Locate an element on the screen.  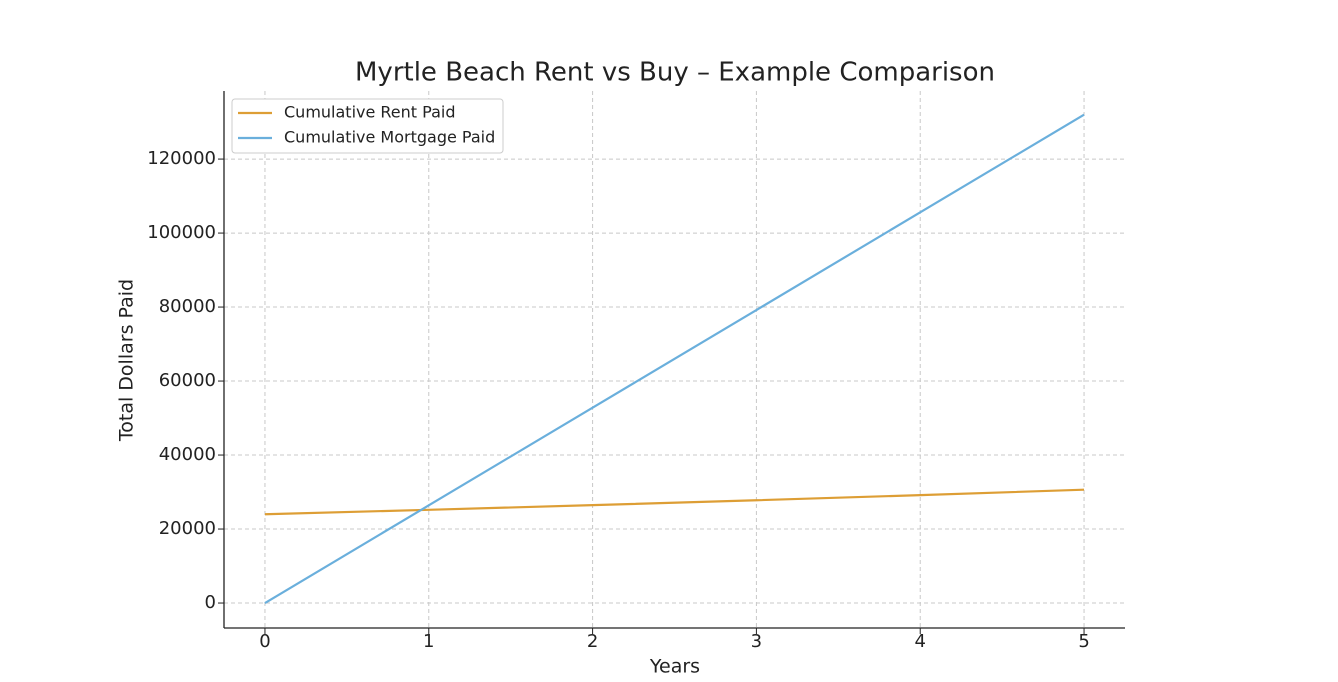
x-tick-label: 0 is located at coordinates (264, 641).